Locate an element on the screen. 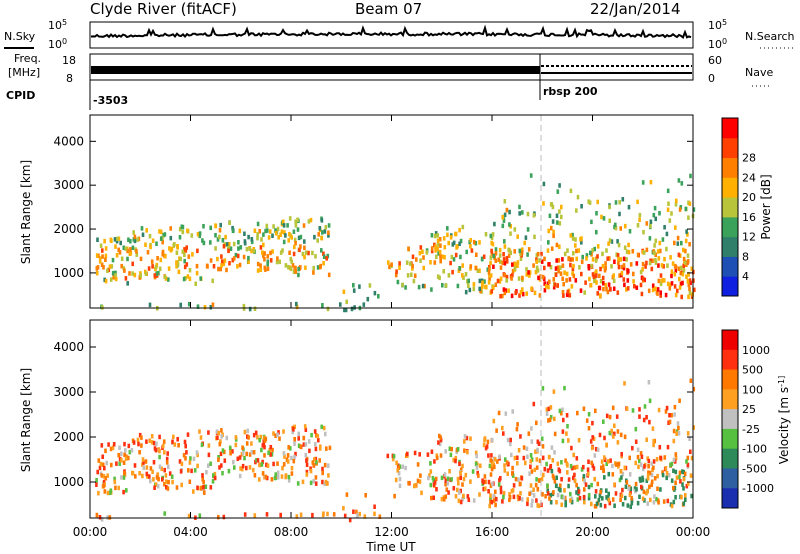 The width and height of the screenshot is (800, 554). nsearch-label: N.Search is located at coordinates (770, 36).